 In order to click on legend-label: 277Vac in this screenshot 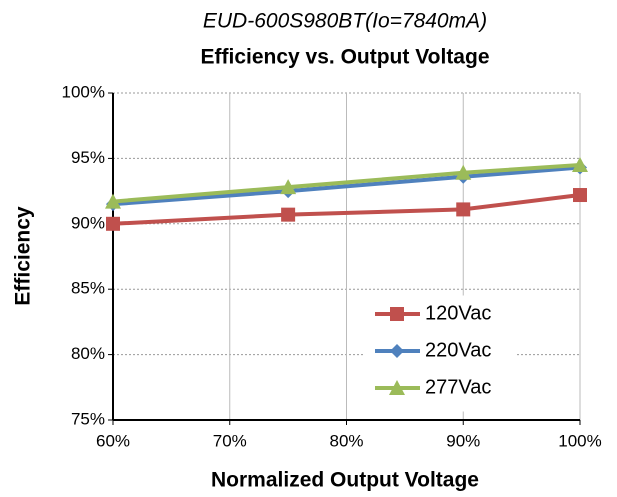, I will do `click(458, 387)`.